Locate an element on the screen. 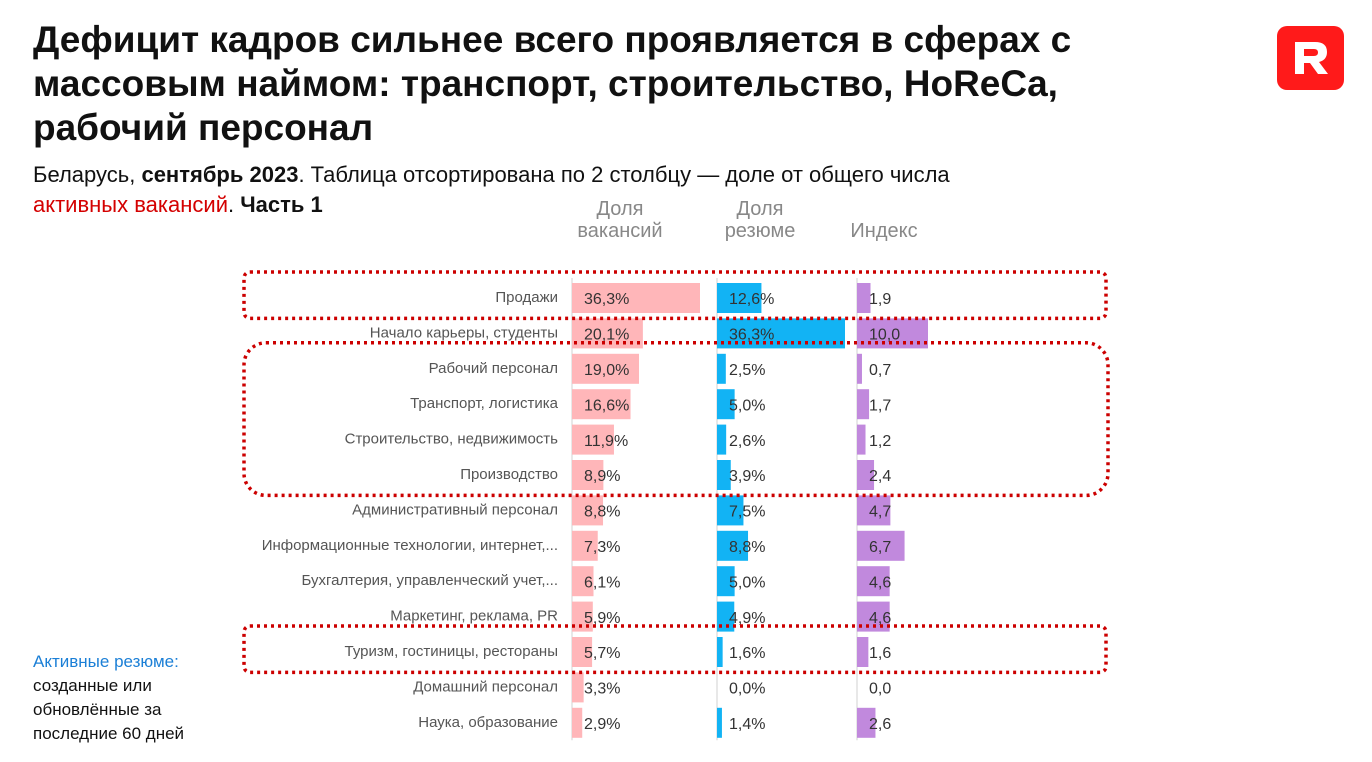  category-label: Рабочий персонал is located at coordinates (493, 368).